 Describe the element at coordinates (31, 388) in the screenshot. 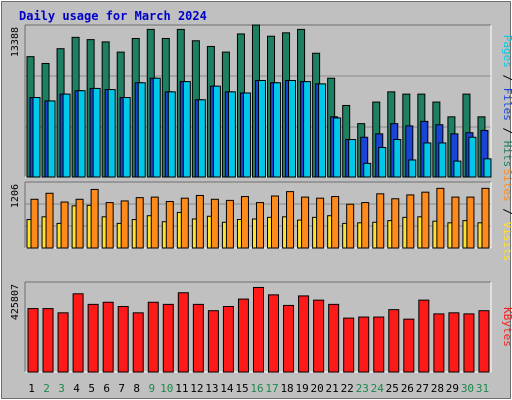

I see `x-tick-label: 1` at that location.